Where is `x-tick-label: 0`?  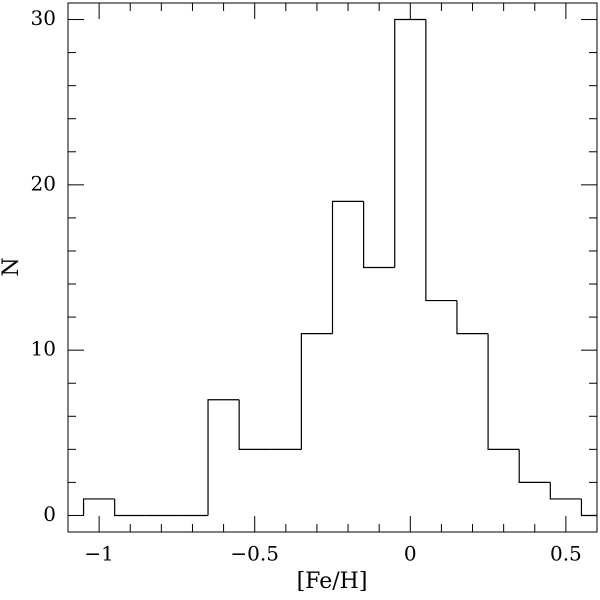 x-tick-label: 0 is located at coordinates (410, 554).